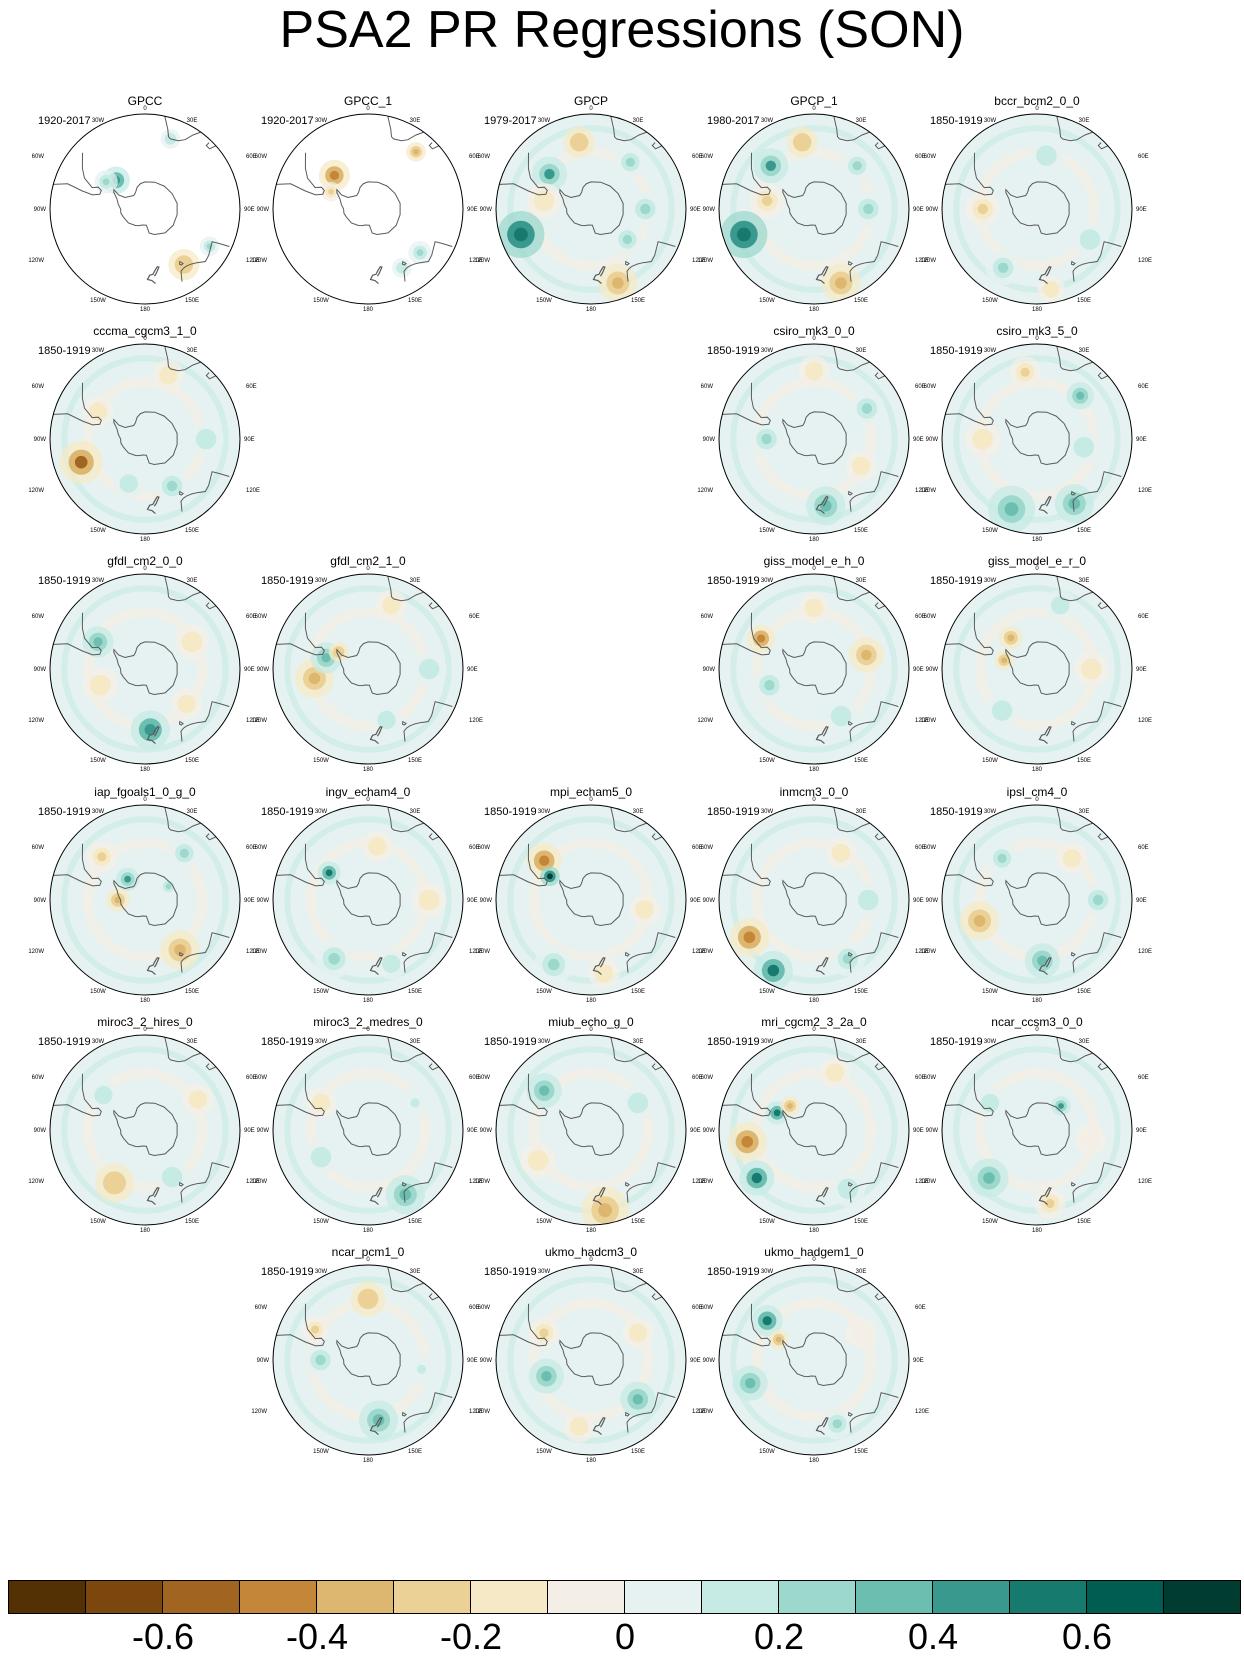  Describe the element at coordinates (733, 121) in the screenshot. I see `panel-period: 1980-2017` at that location.